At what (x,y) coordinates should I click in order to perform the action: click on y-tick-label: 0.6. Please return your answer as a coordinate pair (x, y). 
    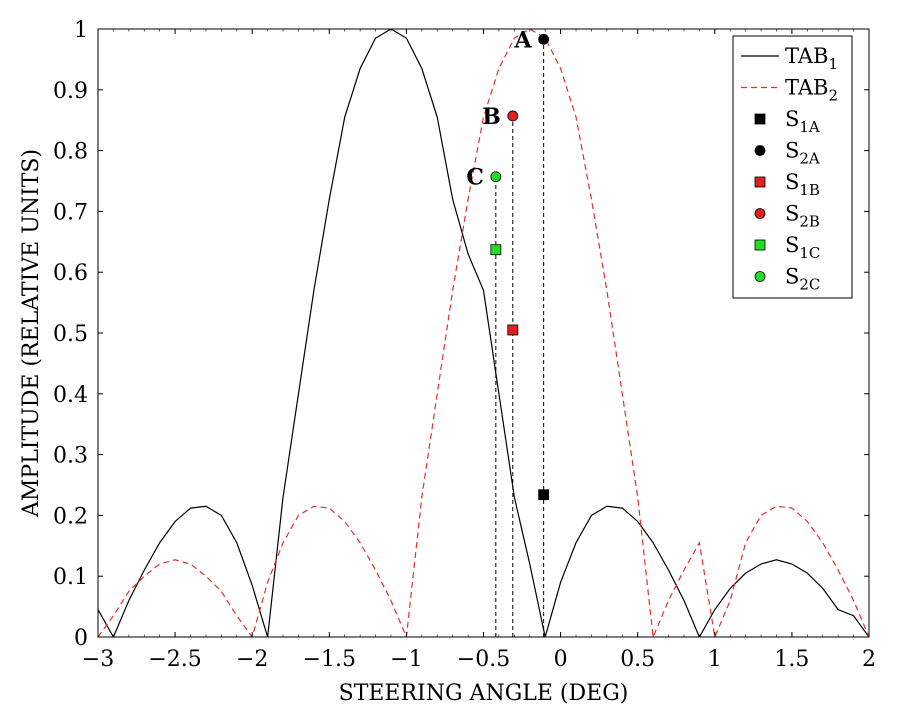
    Looking at the image, I should click on (70, 273).